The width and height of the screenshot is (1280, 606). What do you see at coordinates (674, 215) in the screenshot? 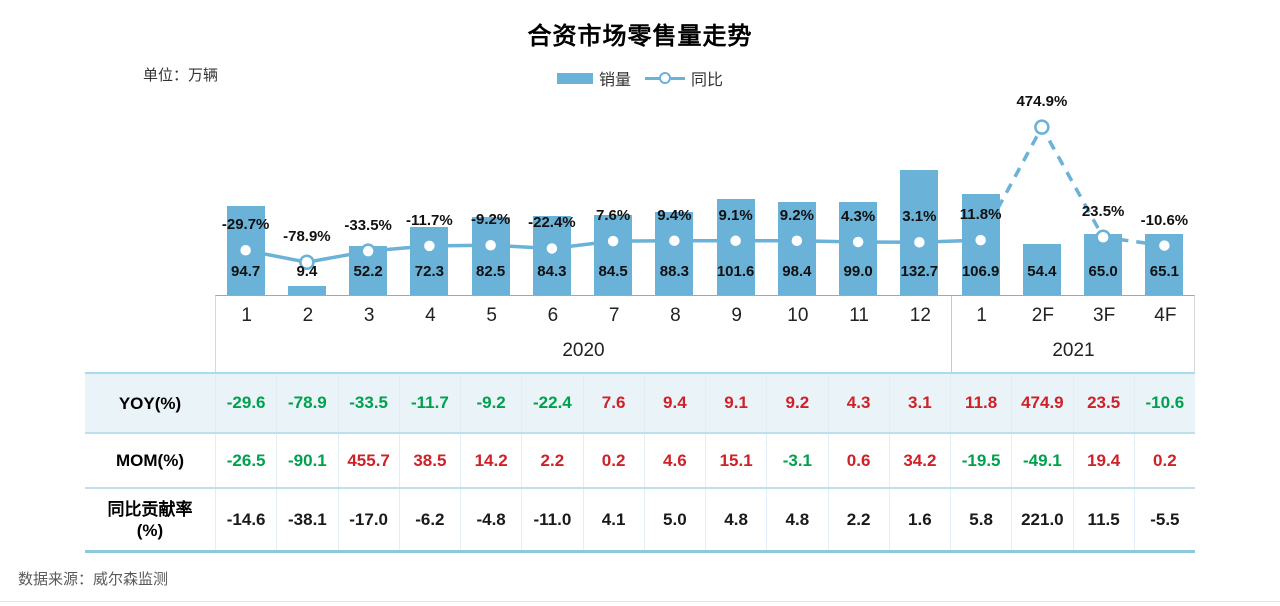
I see `yoy-percent-label: 9.4%` at bounding box center [674, 215].